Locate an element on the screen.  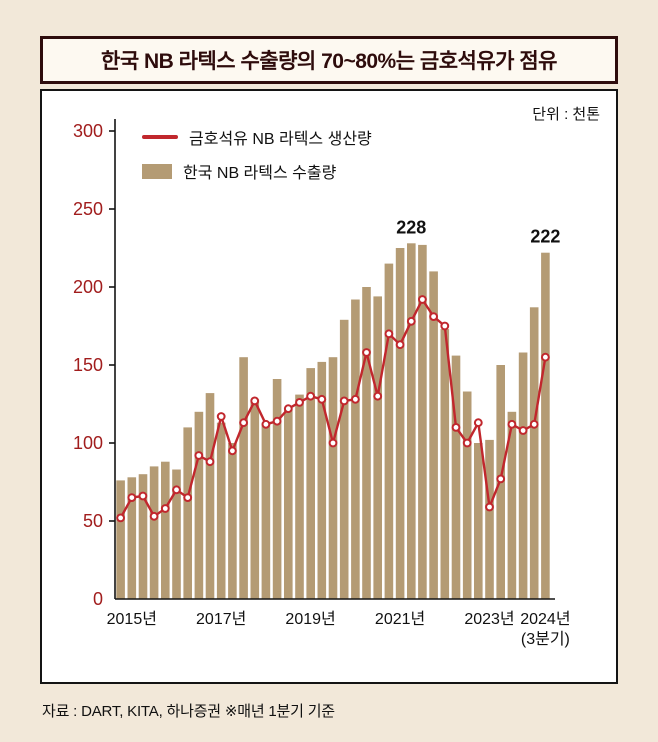
svg-text: 250 is located at coordinates (88, 209).